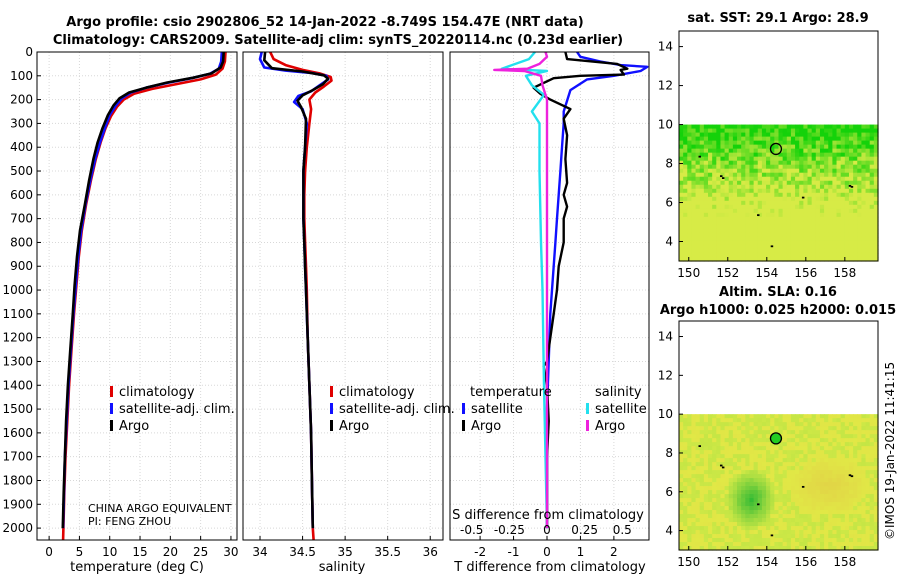 Image resolution: width=900 pixels, height=580 pixels. Describe the element at coordinates (778, 146) in the screenshot. I see `sst-map-frame` at that location.